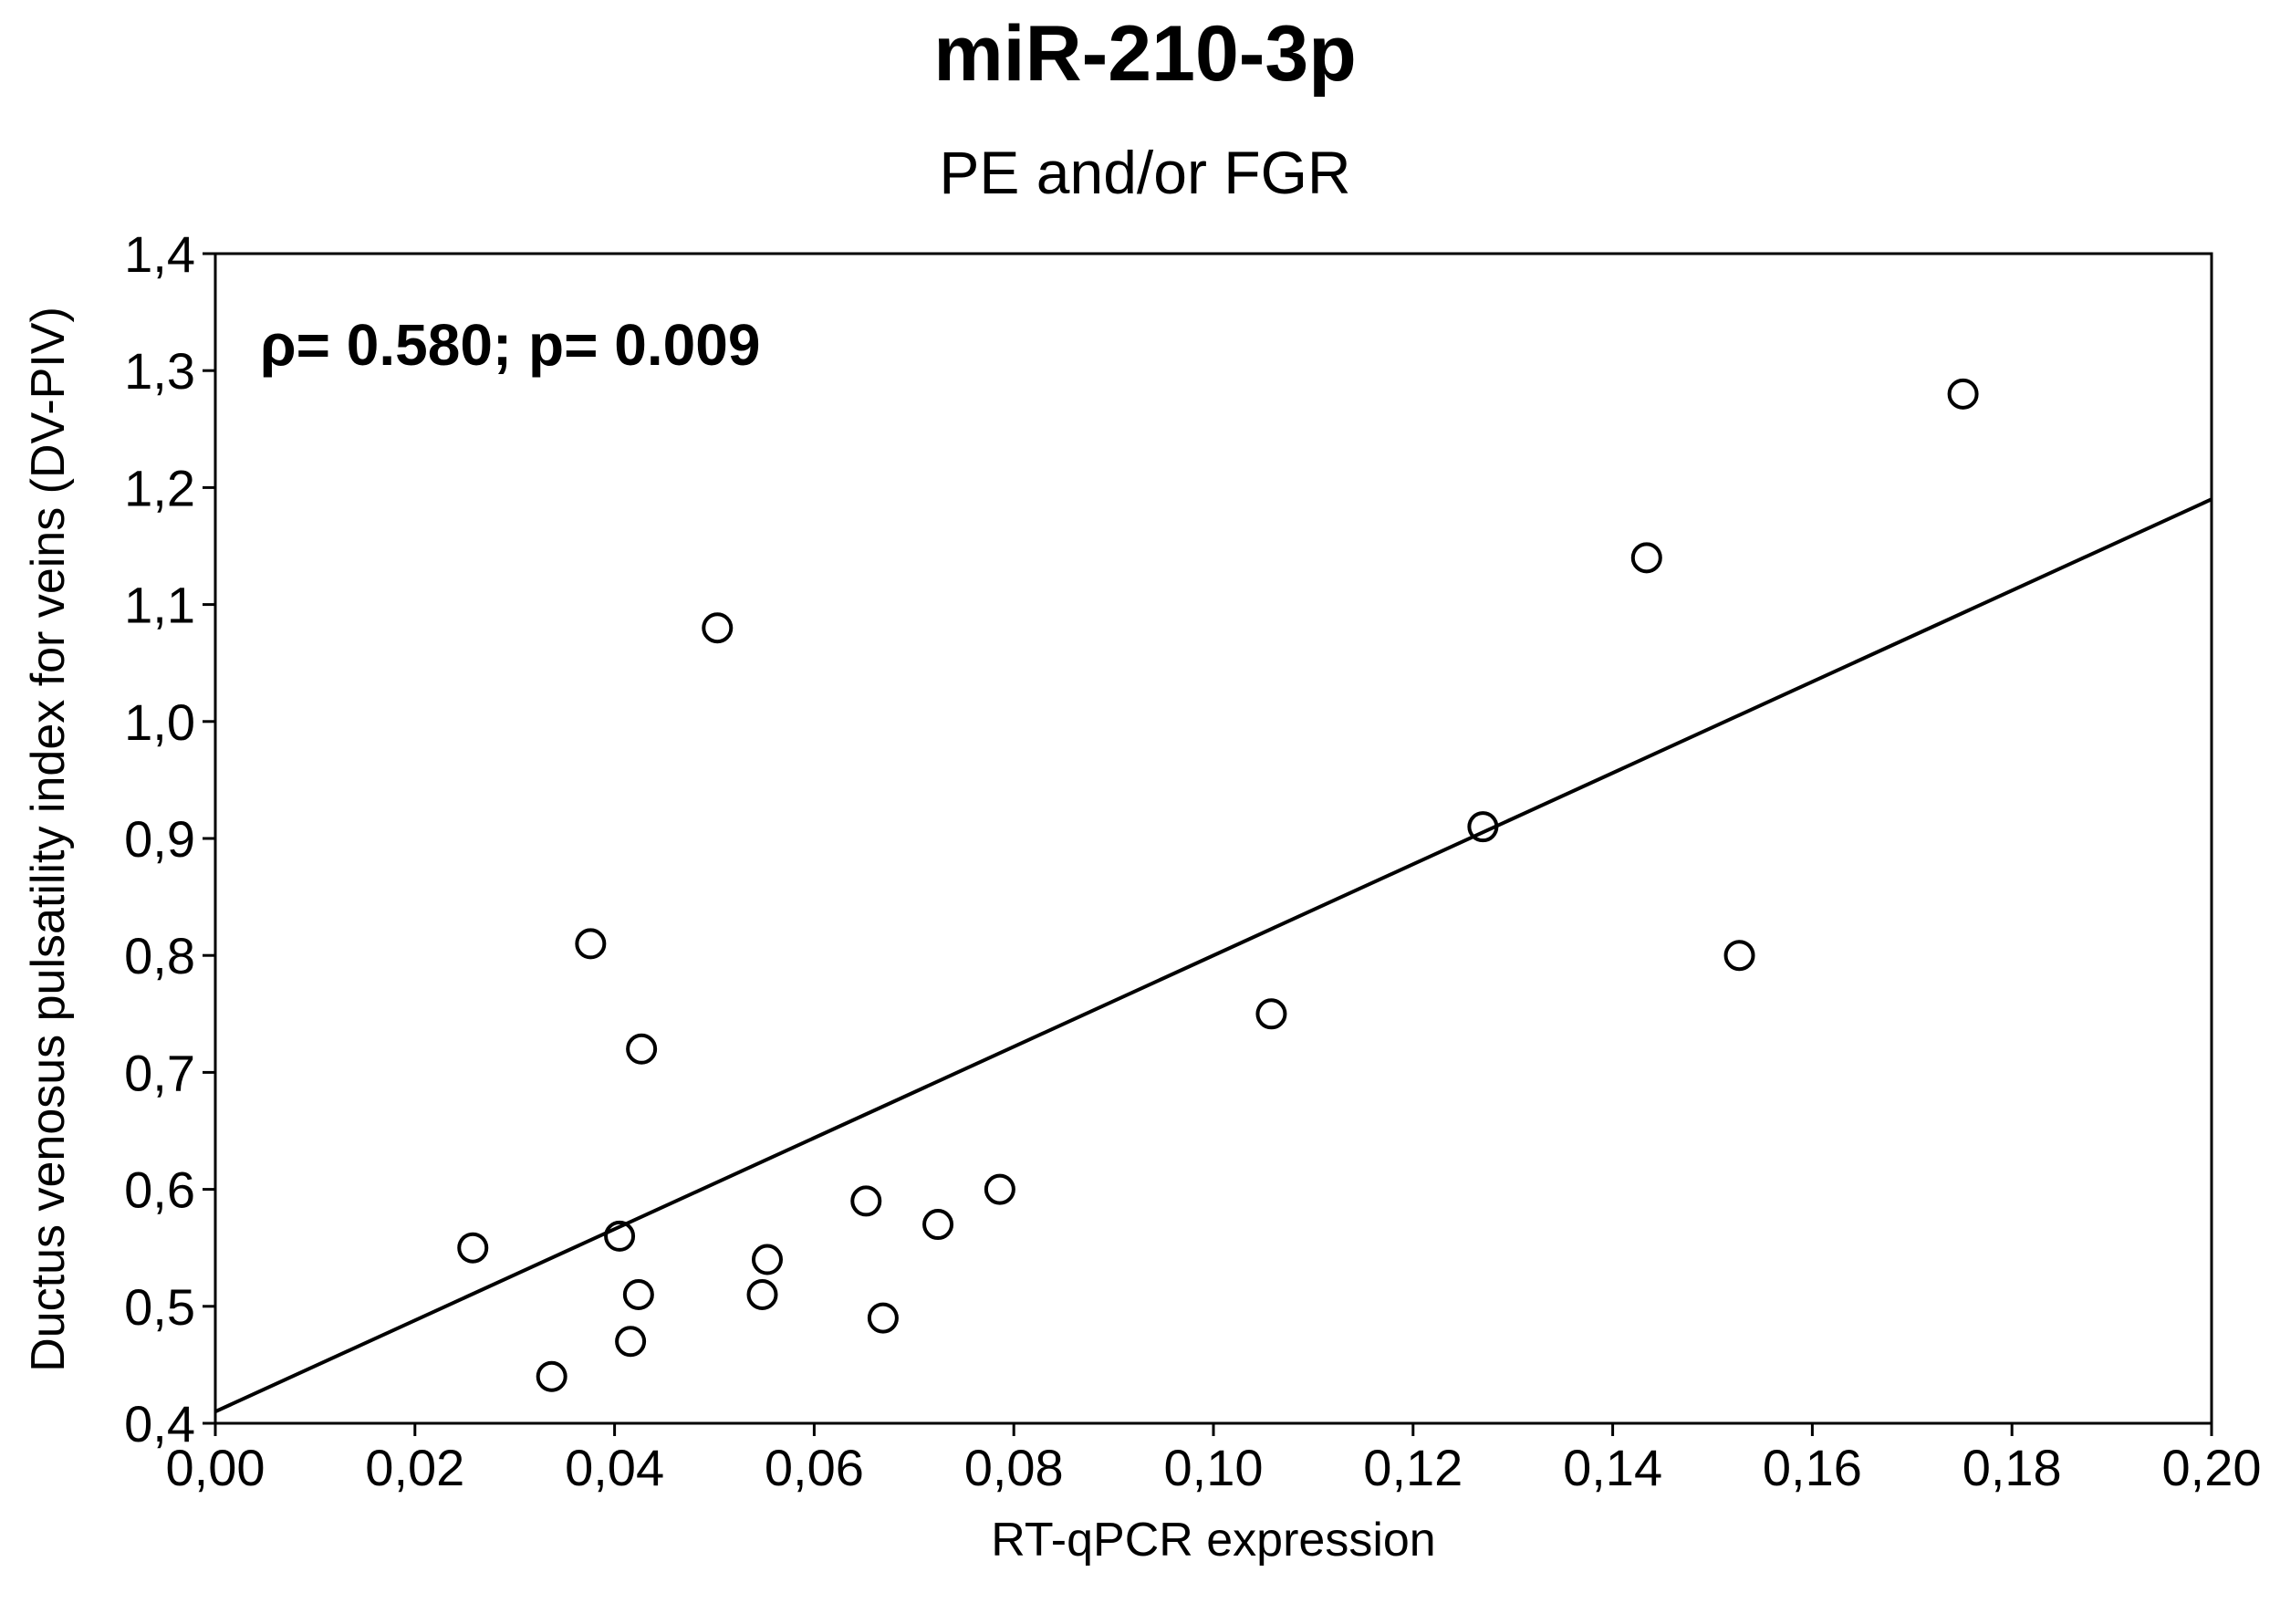  Describe the element at coordinates (159, 839) in the screenshot. I see `y-tick-label: 0,9` at that location.